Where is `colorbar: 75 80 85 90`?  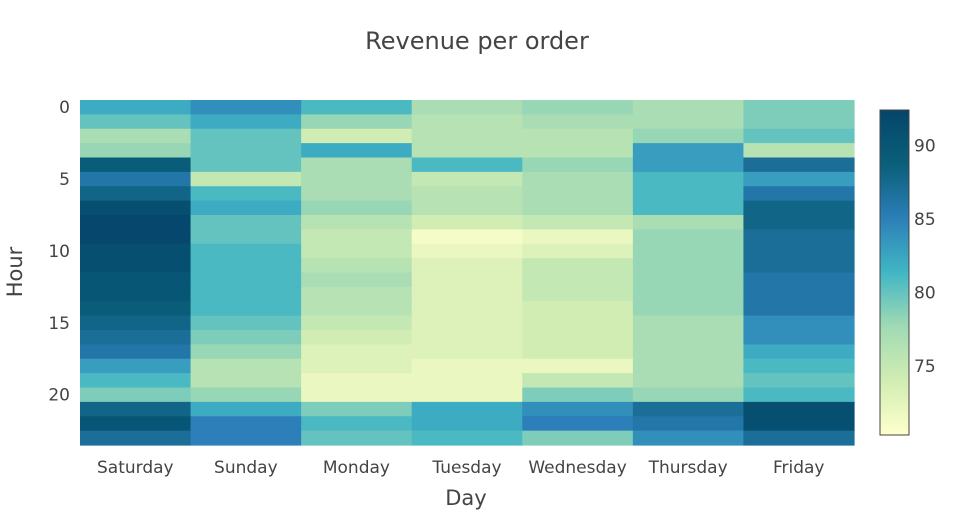 colorbar: 75 80 85 90 is located at coordinates (907, 272).